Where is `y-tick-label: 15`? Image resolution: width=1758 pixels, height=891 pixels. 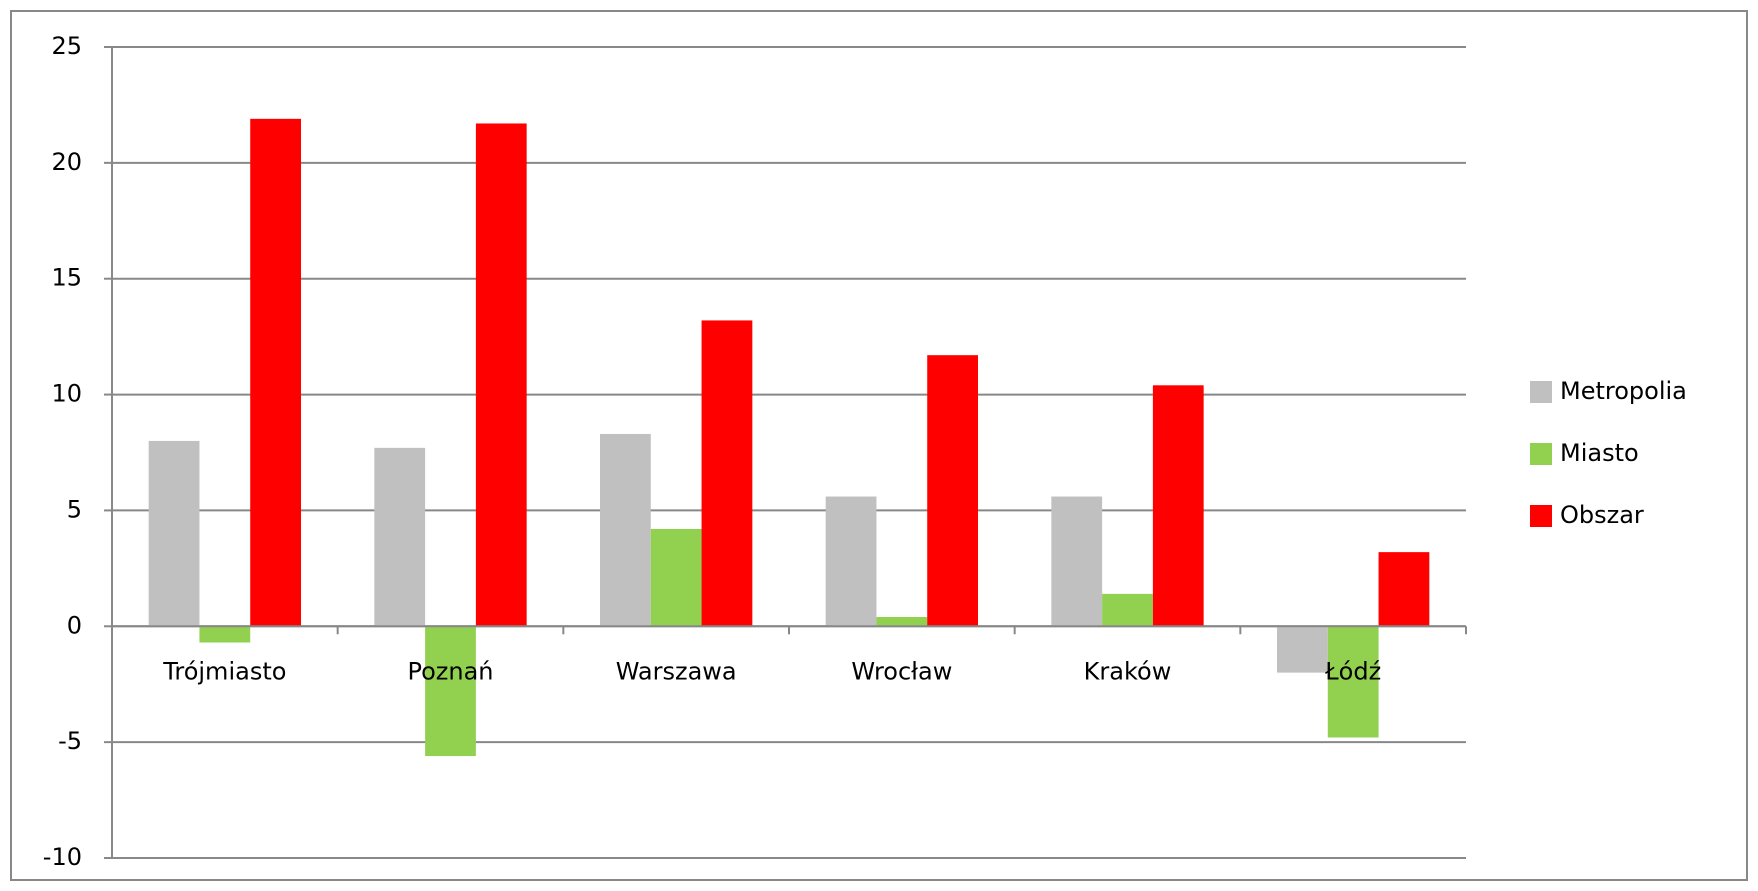
y-tick-label: 15 is located at coordinates (66, 278).